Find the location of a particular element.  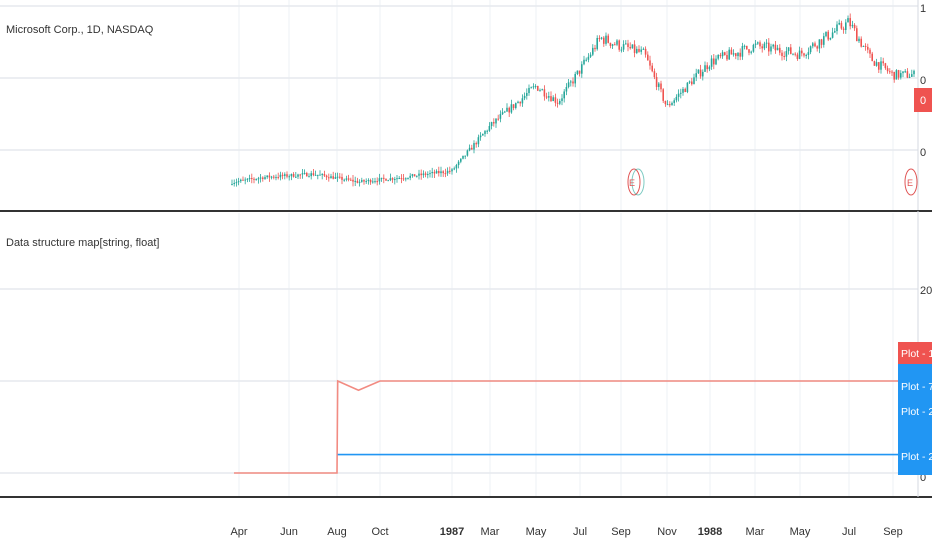

indicator-title: Data structure map[string, float] is located at coordinates (82, 243).